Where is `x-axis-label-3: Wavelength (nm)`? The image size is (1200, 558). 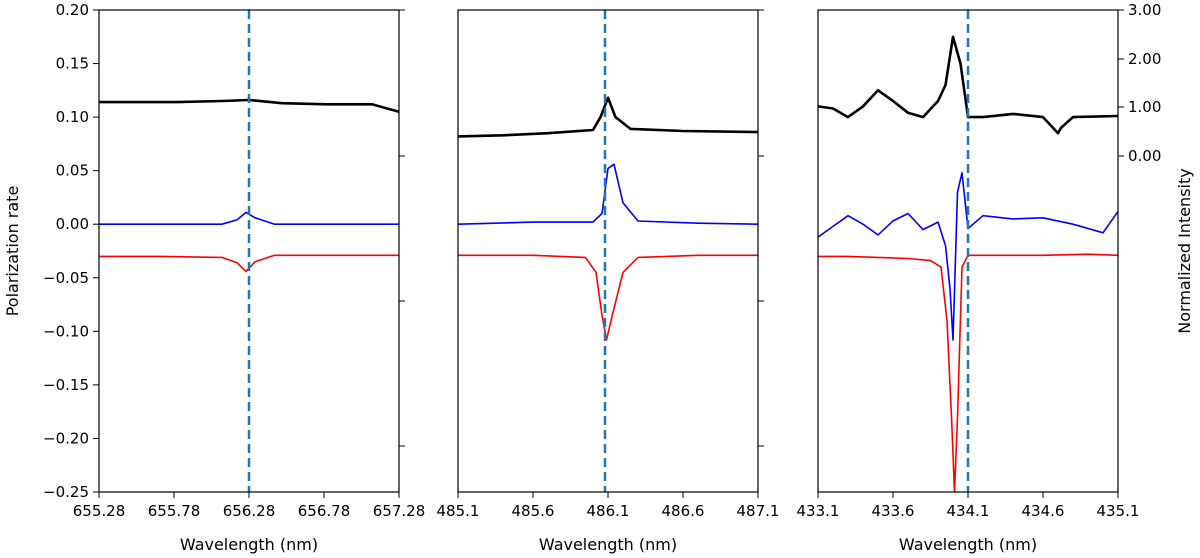
x-axis-label-3: Wavelength (nm) is located at coordinates (968, 544).